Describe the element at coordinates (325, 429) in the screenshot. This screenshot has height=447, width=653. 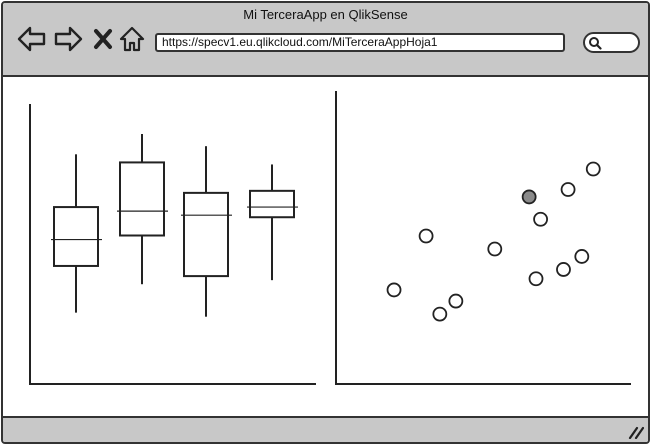
I see `status-bar` at that location.